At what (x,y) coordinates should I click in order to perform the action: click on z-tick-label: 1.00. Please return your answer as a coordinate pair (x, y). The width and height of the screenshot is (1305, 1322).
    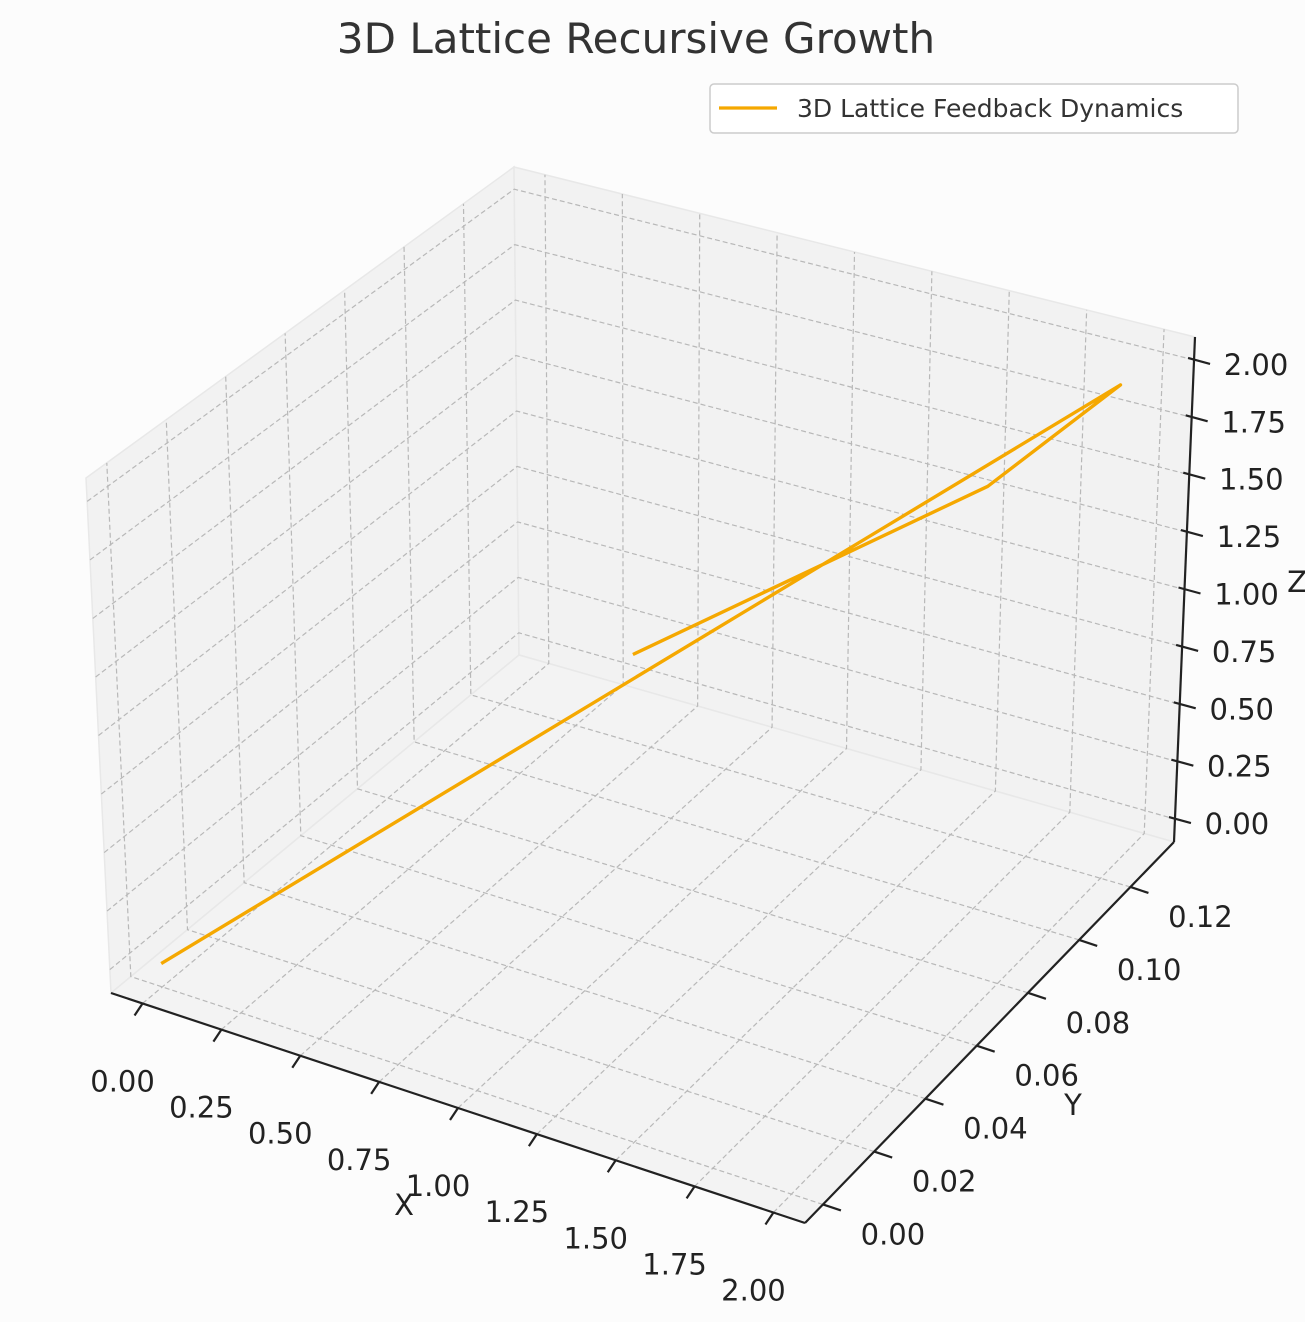
    Looking at the image, I should click on (1246, 595).